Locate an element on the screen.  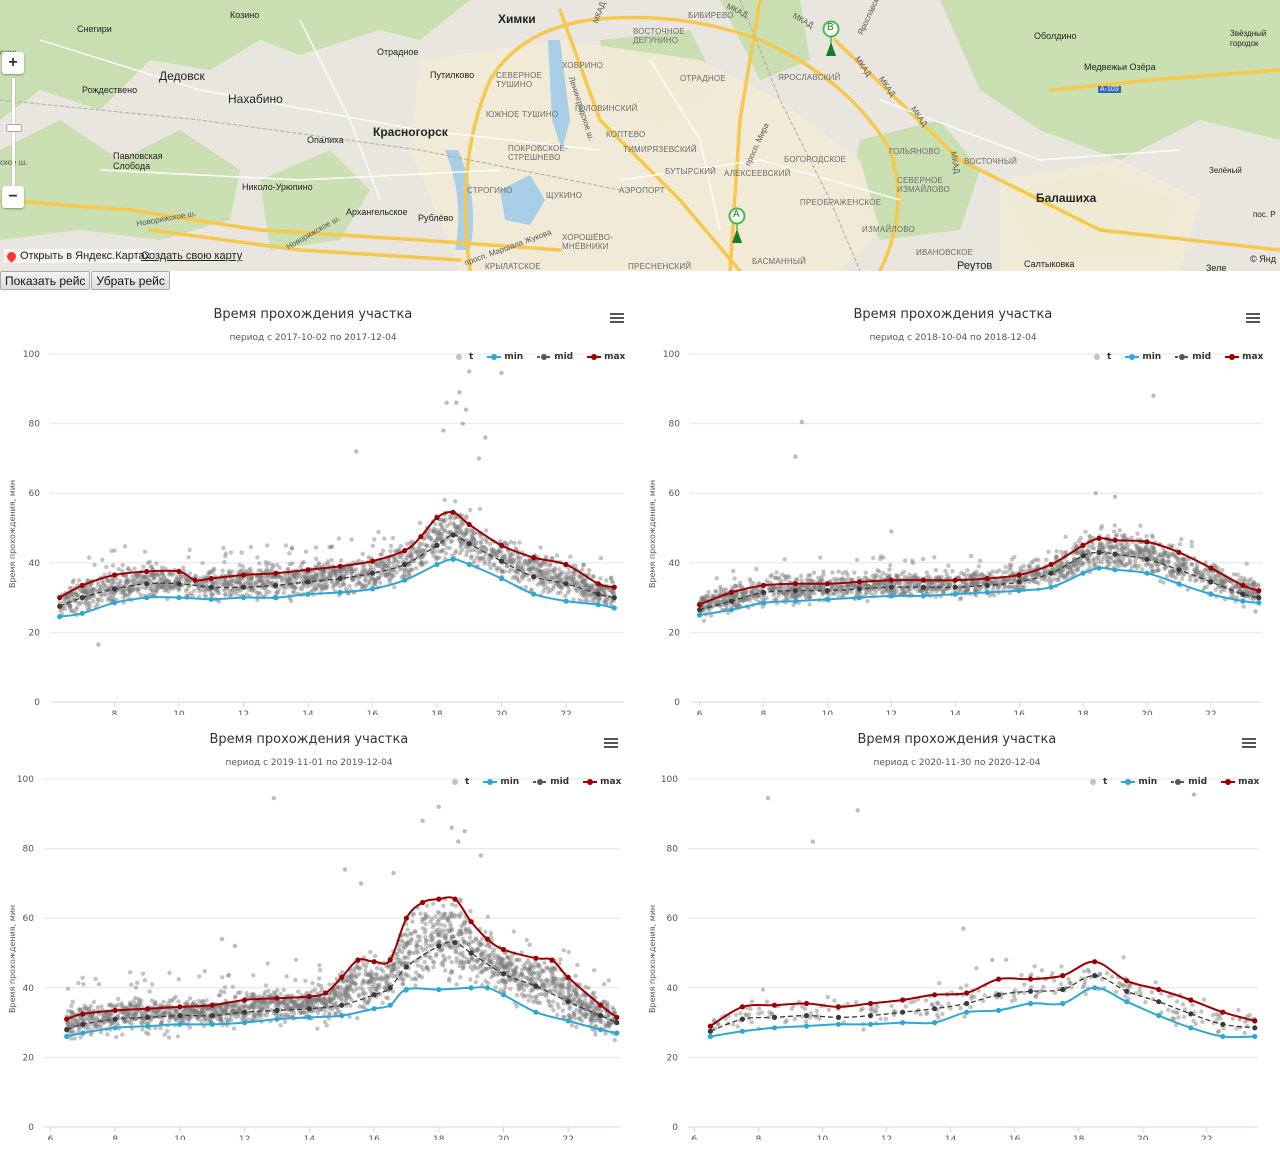
zoom-slider-handle is located at coordinates (14, 128).